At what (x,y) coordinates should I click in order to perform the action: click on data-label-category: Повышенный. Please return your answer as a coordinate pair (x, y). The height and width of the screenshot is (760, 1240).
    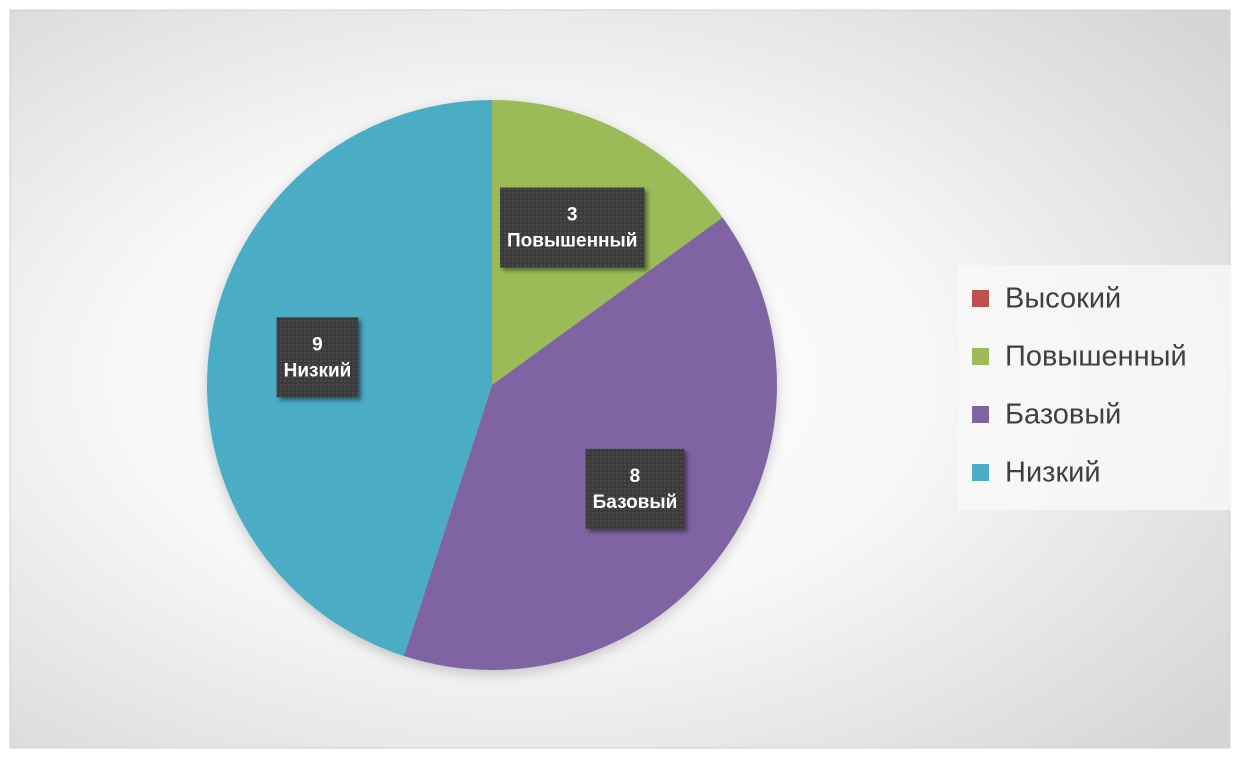
    Looking at the image, I should click on (572, 241).